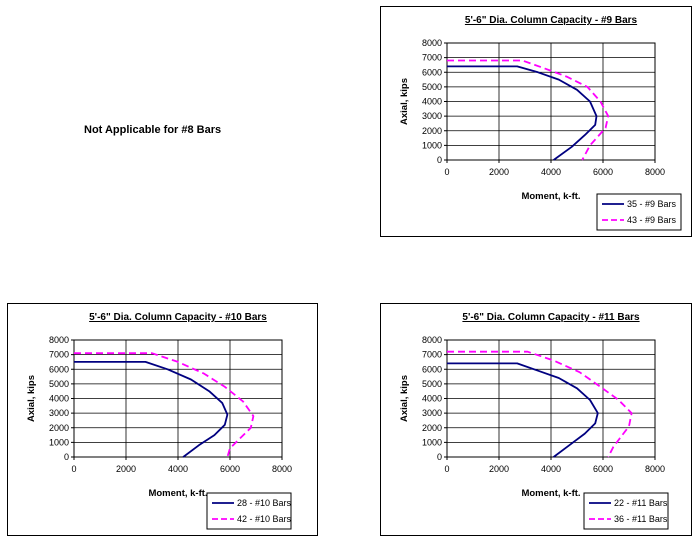  What do you see at coordinates (551, 317) in the screenshot?
I see `chart-title: 5'-6" Dia. Column Capacity - #11 Bars` at bounding box center [551, 317].